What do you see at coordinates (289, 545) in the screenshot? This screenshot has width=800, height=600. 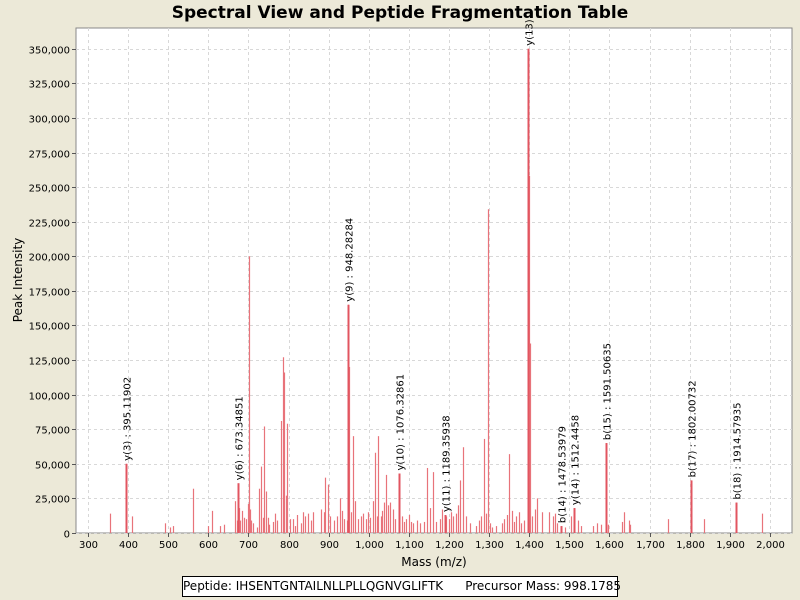 I see `x-tick-label: 800` at bounding box center [289, 545].